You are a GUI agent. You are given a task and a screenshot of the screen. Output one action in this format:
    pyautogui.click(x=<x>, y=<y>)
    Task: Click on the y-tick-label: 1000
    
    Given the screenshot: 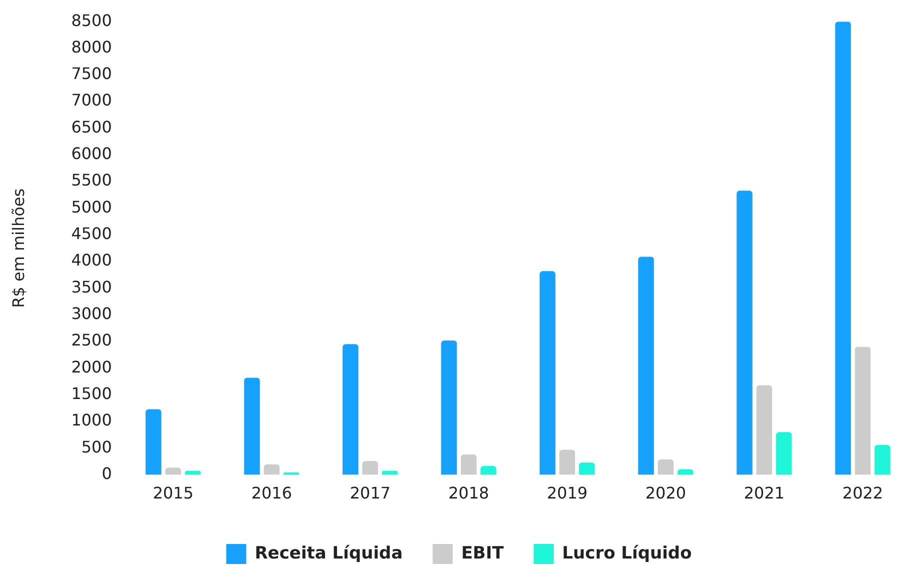 What is the action you would take?
    pyautogui.click(x=91, y=420)
    